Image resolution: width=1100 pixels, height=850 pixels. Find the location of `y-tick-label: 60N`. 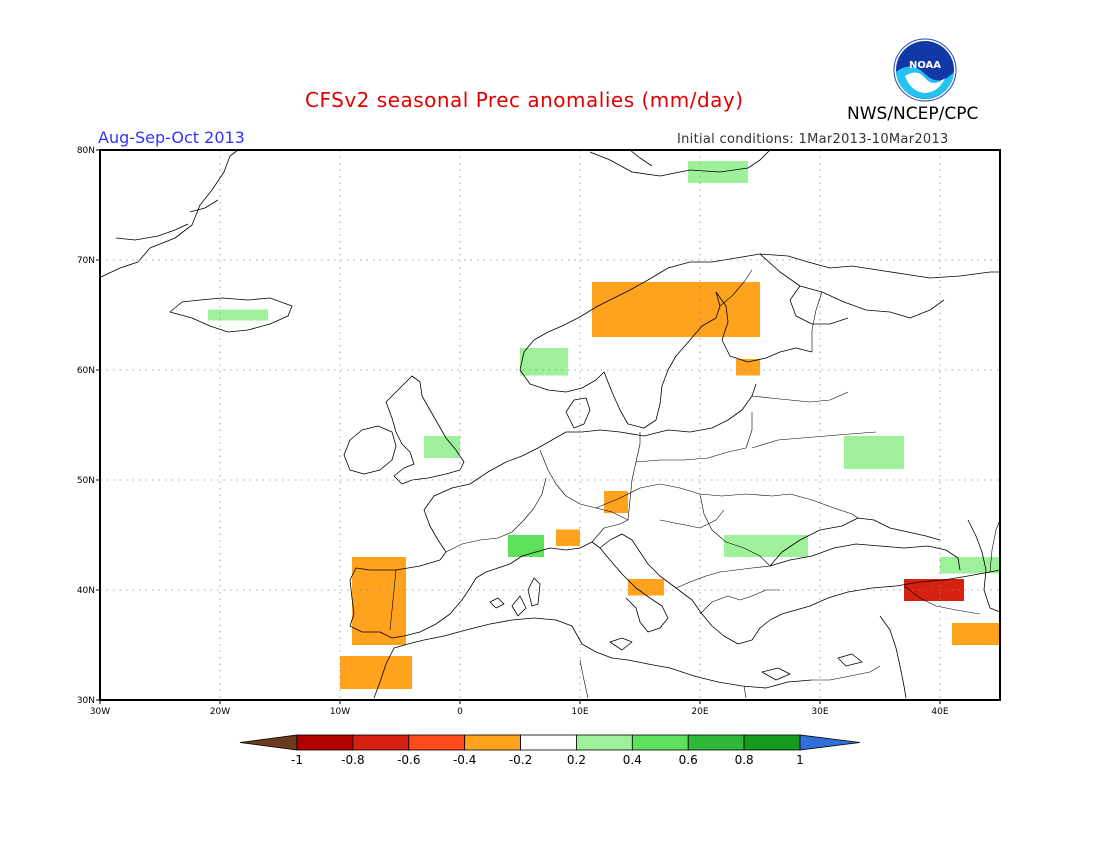

y-tick-label: 60N is located at coordinates (86, 371).